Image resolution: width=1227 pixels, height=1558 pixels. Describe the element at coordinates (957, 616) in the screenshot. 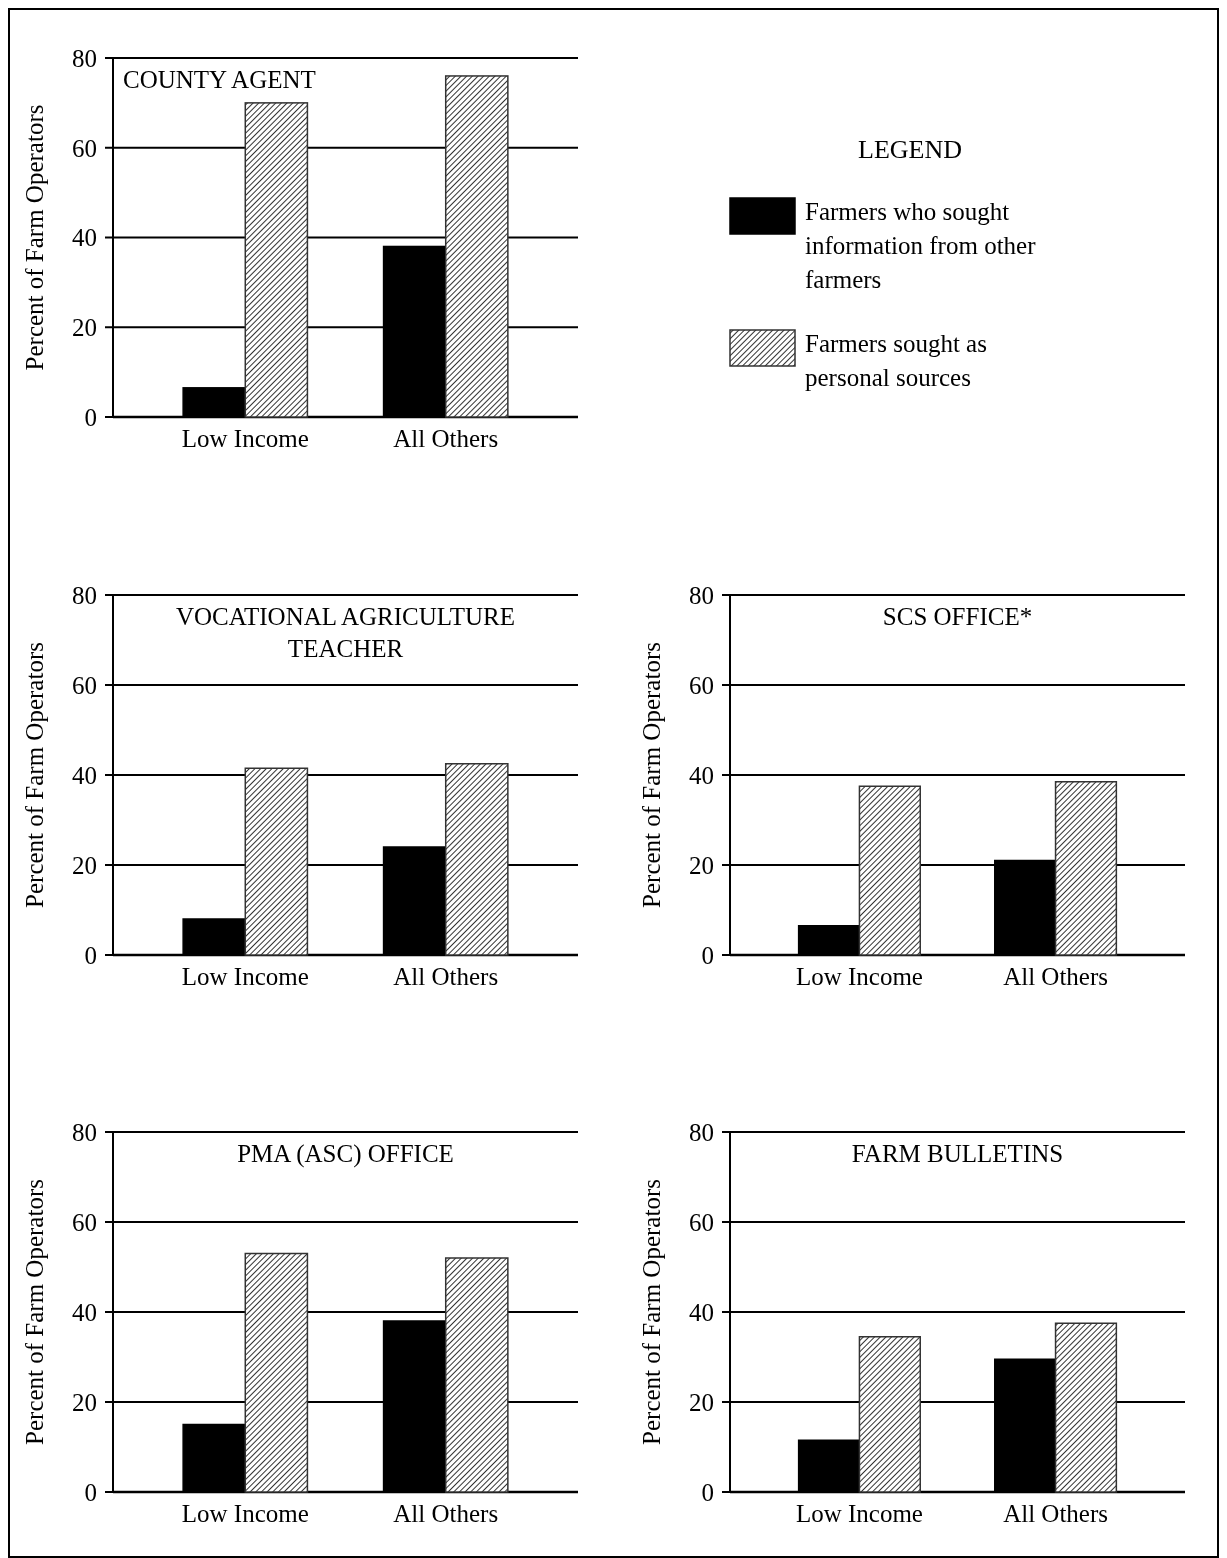

I see `chart-title: SCS OFFICE*` at that location.